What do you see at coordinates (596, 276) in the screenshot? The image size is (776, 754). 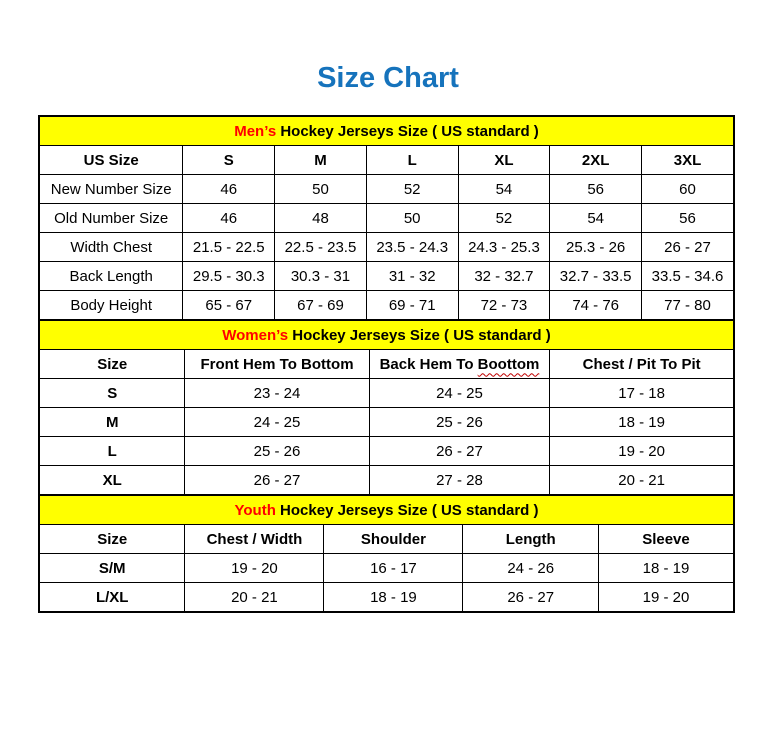 I see `size-cell: 32.7 - 33.5` at bounding box center [596, 276].